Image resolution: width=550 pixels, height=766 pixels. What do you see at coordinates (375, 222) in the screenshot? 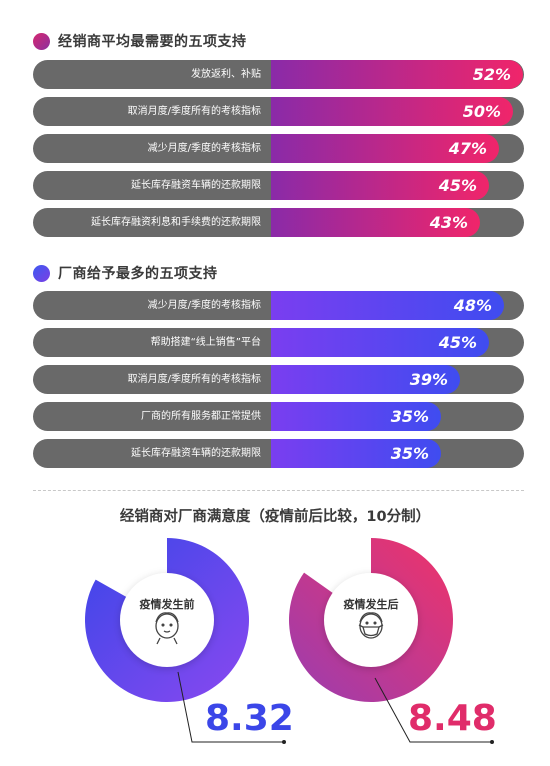
I see `bar-fill: 43%` at bounding box center [375, 222].